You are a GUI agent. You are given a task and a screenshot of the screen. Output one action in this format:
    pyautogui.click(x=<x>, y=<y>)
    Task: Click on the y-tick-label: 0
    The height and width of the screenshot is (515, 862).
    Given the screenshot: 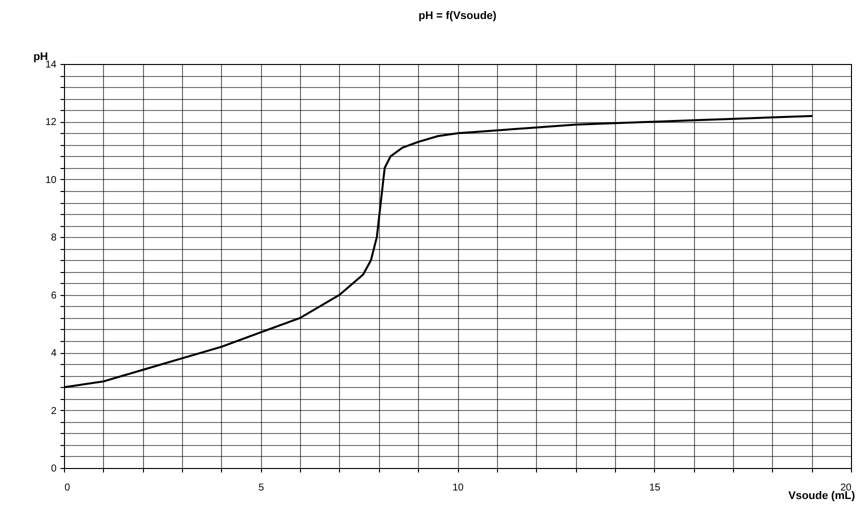 What is the action you would take?
    pyautogui.click(x=53, y=469)
    